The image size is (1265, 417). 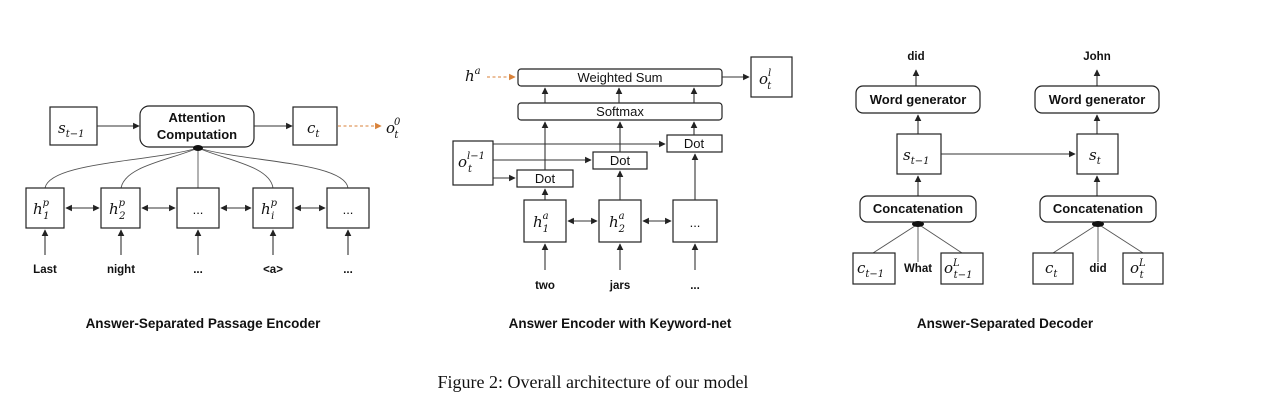 What do you see at coordinates (541, 223) in the screenshot?
I see `answer-h1-label: ha 1` at bounding box center [541, 223].